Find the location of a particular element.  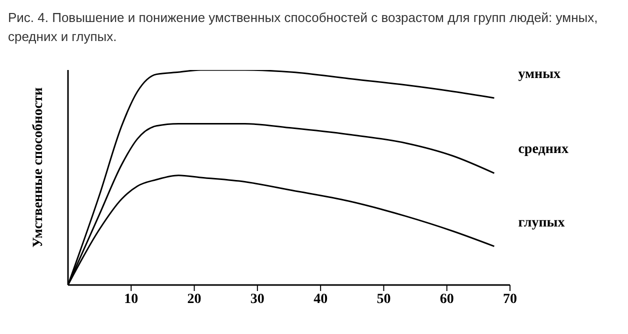

x-tick-label: 70 is located at coordinates (510, 299).